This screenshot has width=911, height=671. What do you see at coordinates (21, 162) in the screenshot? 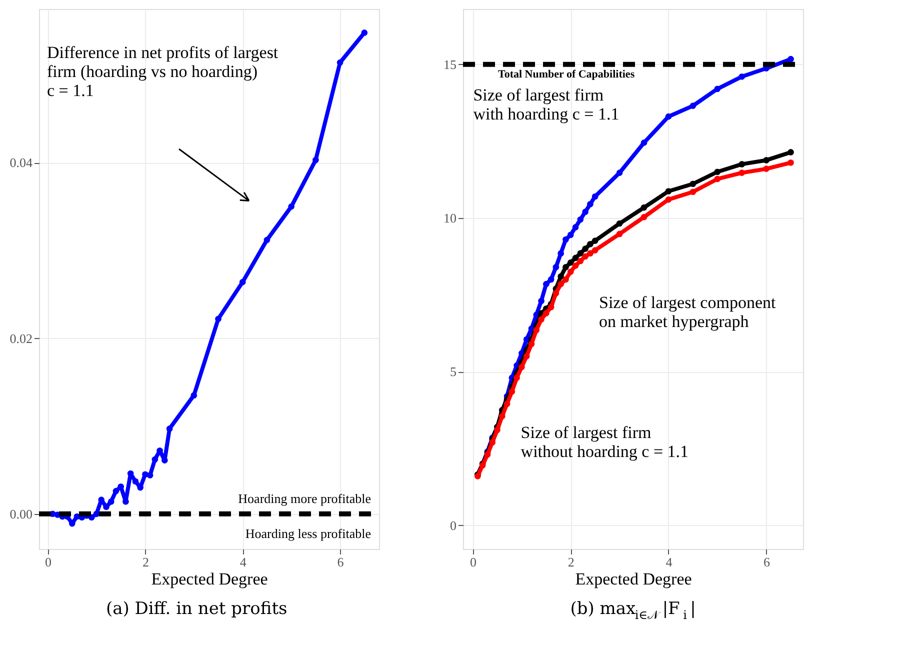
I see `y-tick-label: 0.04` at bounding box center [21, 162].